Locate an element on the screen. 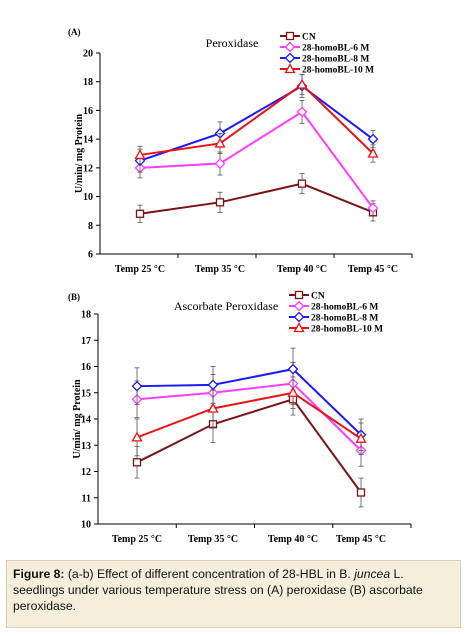 This screenshot has width=469, height=636. y-tick-label: 6 is located at coordinates (90, 255).